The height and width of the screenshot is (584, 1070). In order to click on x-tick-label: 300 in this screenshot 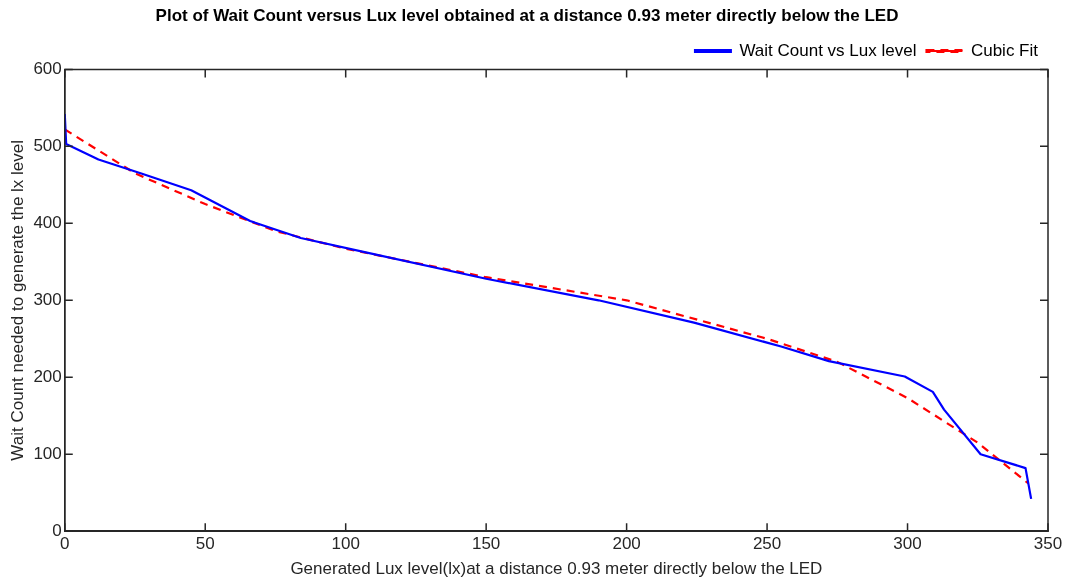, I will do `click(907, 544)`.